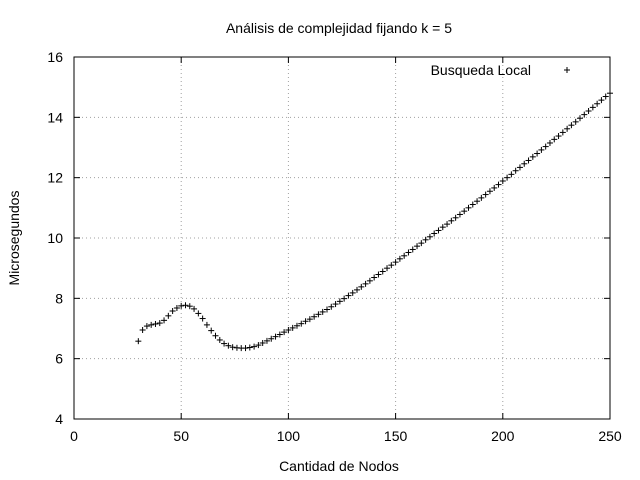 This screenshot has height=480, width=640. What do you see at coordinates (59, 298) in the screenshot?
I see `y-tick-label: 8` at bounding box center [59, 298].